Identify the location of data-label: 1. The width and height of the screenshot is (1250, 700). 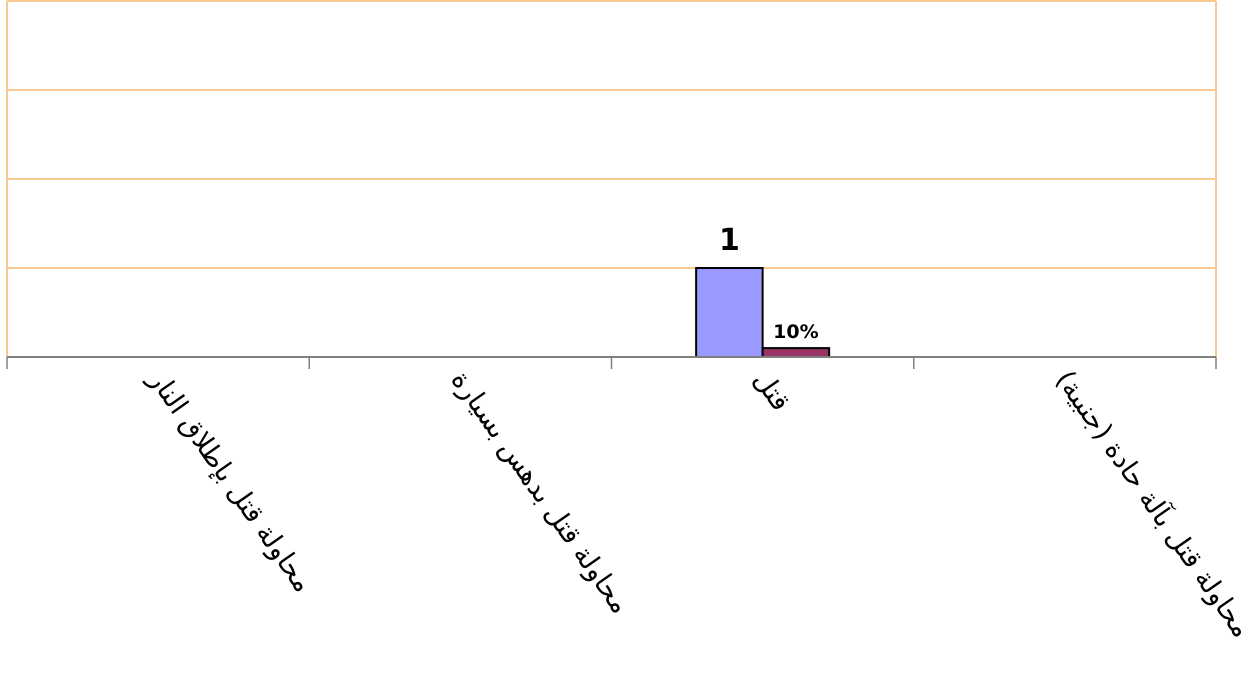
(729, 240).